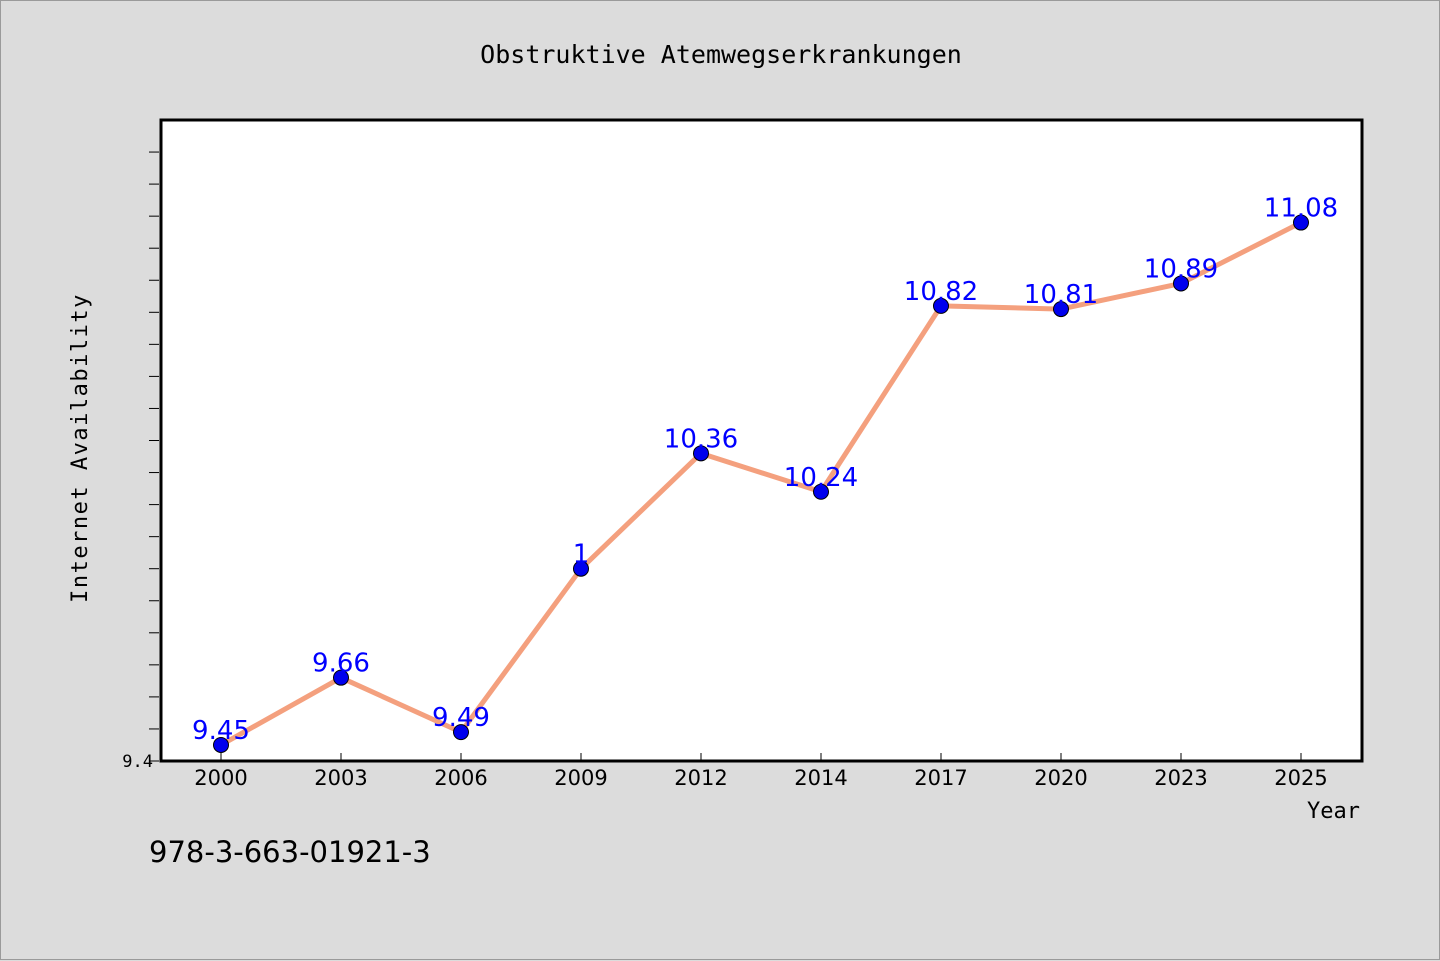 This screenshot has width=1440, height=961. I want to click on y-tick-label: 9.4, so click(137, 762).